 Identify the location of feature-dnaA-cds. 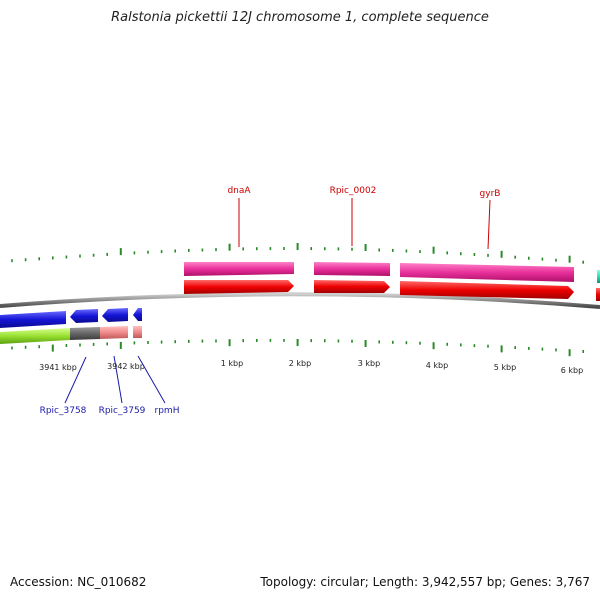
(239, 269).